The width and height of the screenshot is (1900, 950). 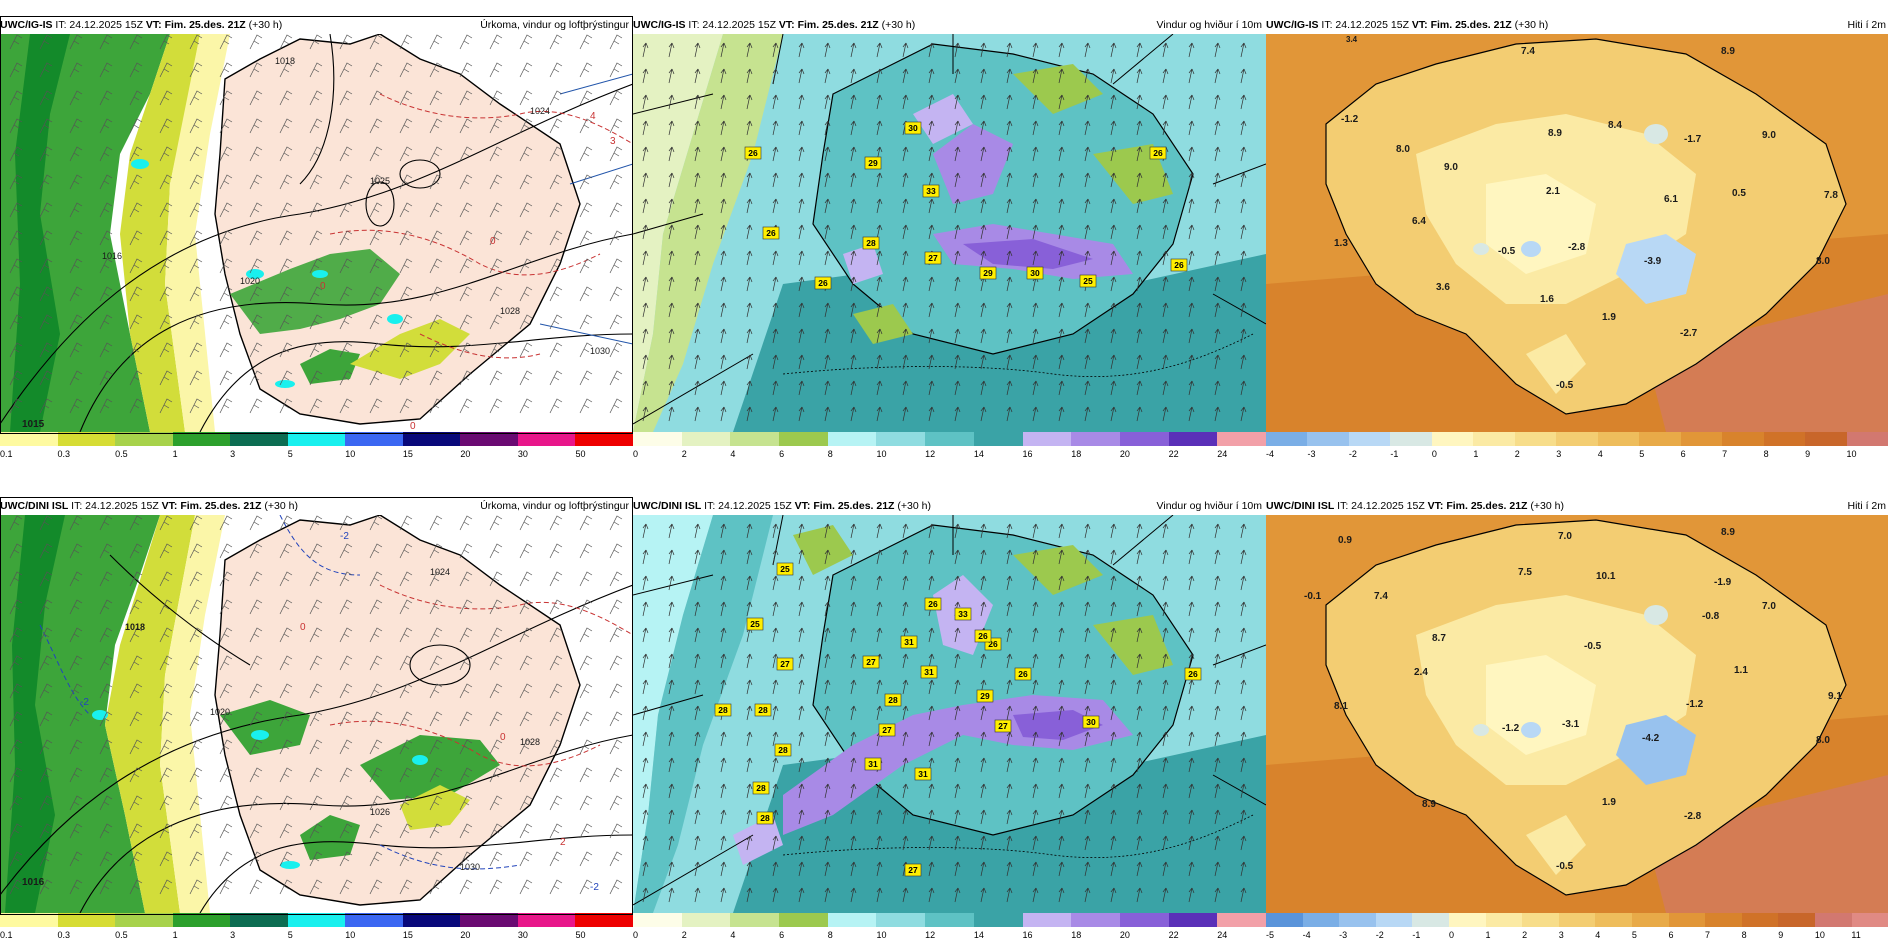 What do you see at coordinates (1434, 454) in the screenshot?
I see `colorbar-tick-label: 0` at bounding box center [1434, 454].